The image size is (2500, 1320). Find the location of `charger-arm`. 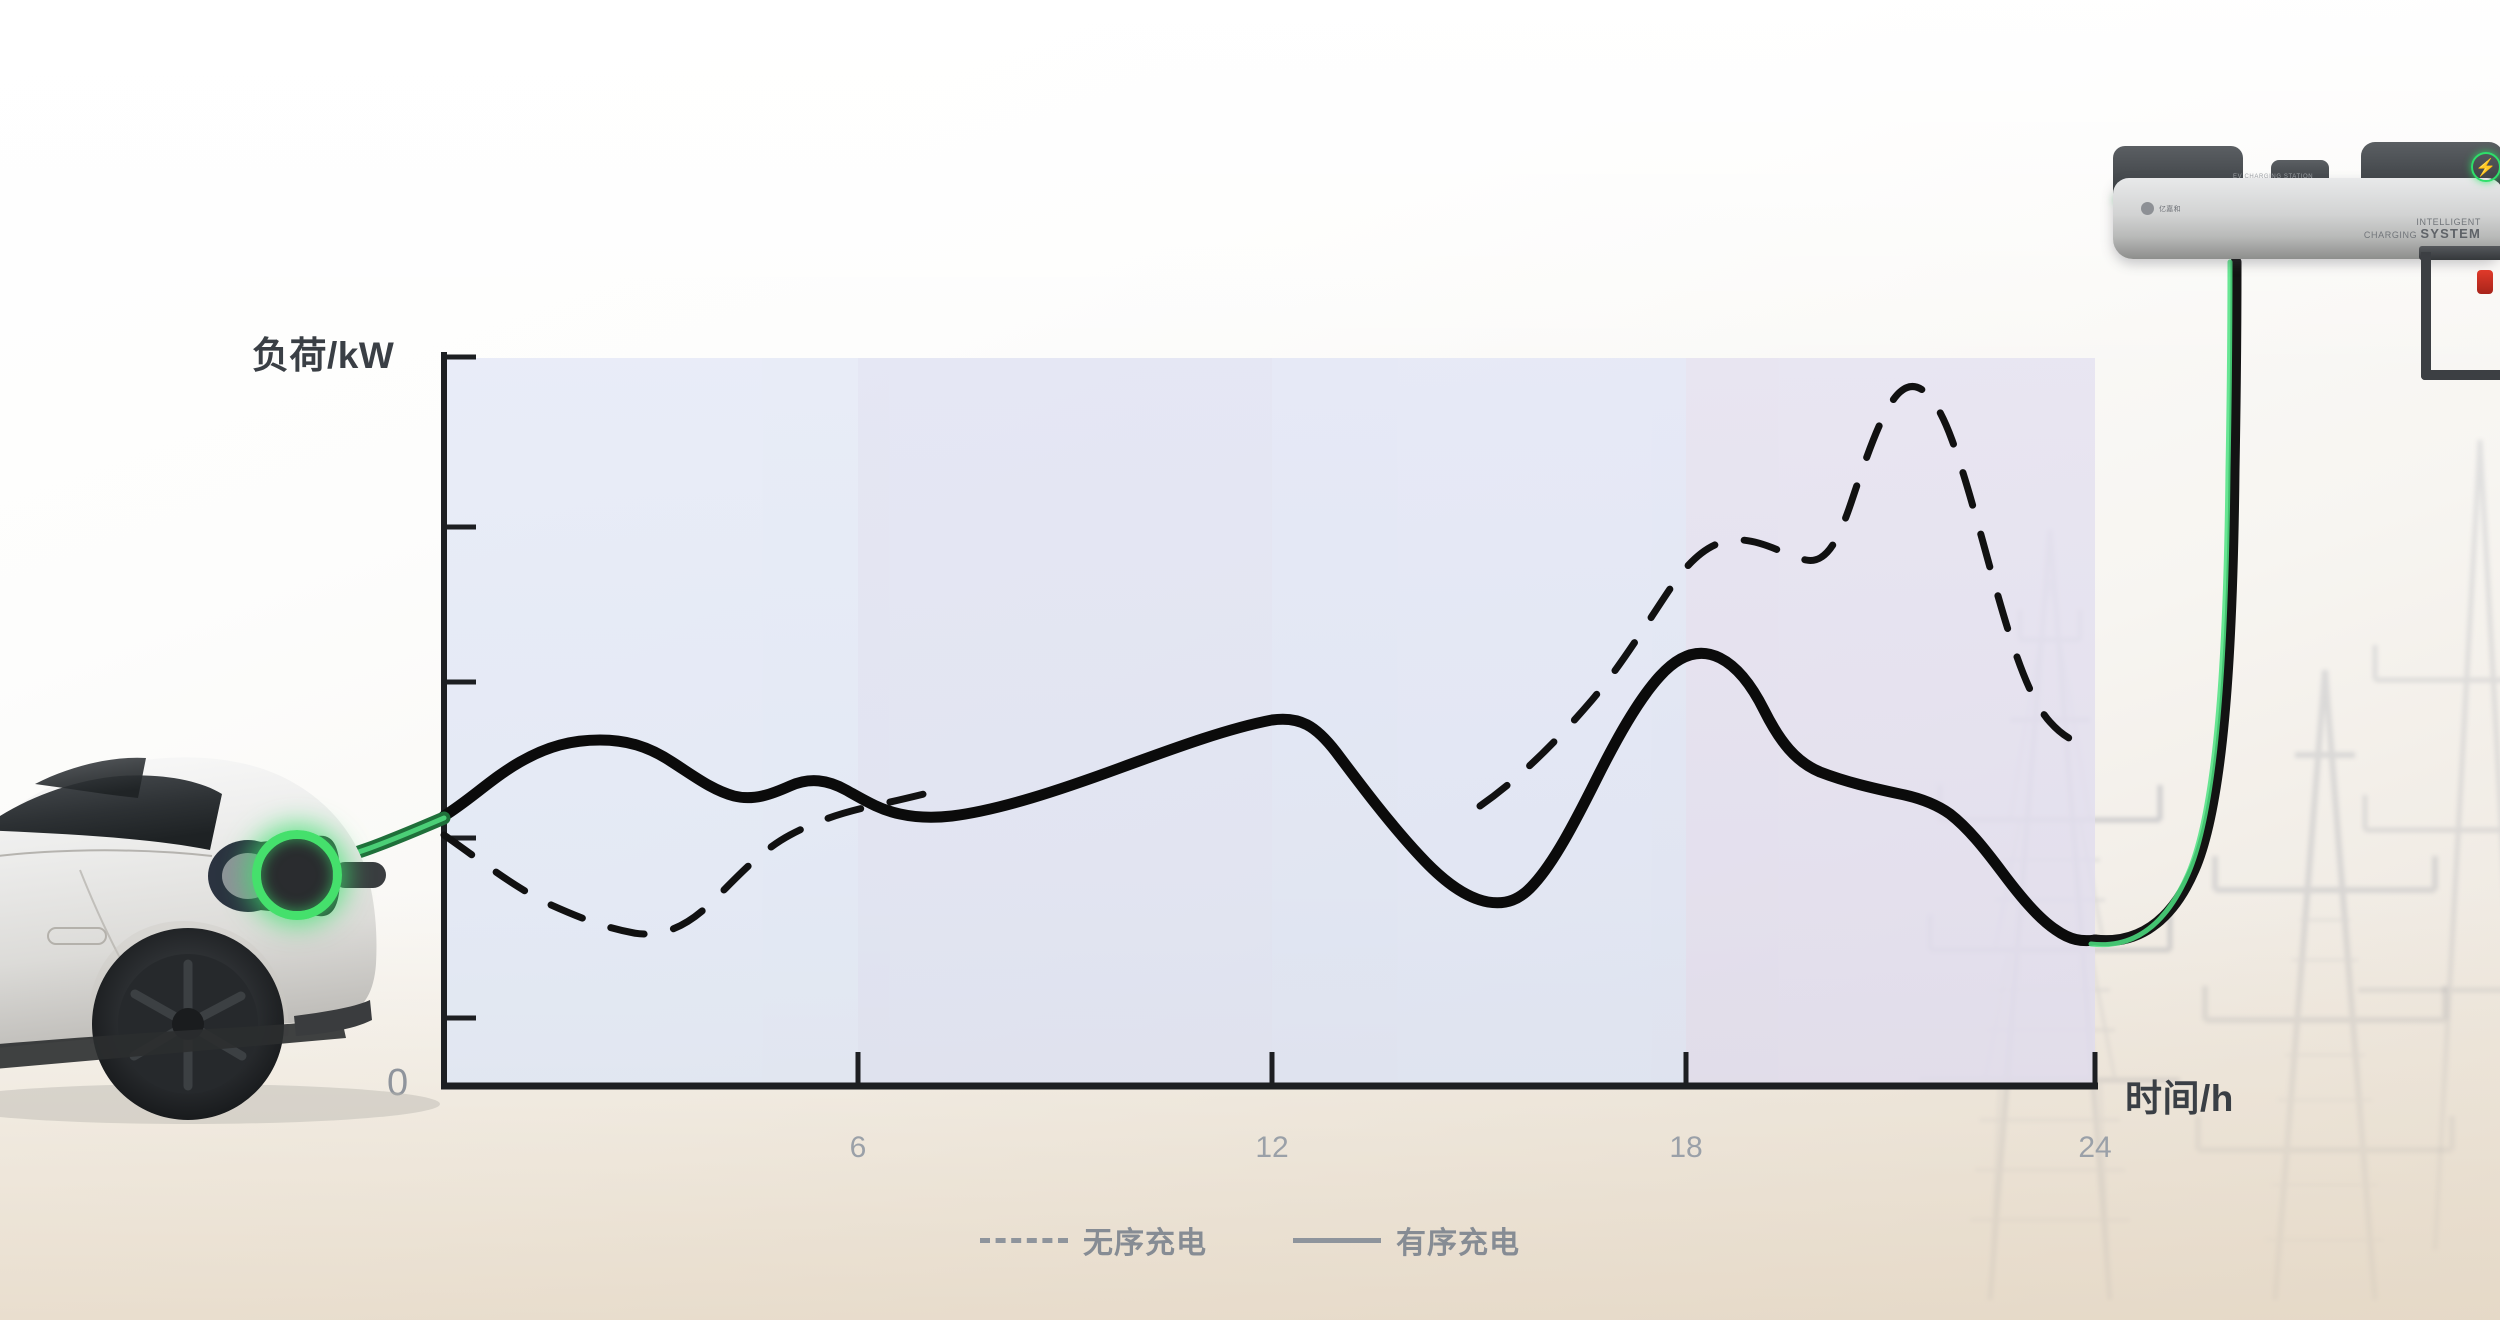

charger-arm is located at coordinates (2460, 316).